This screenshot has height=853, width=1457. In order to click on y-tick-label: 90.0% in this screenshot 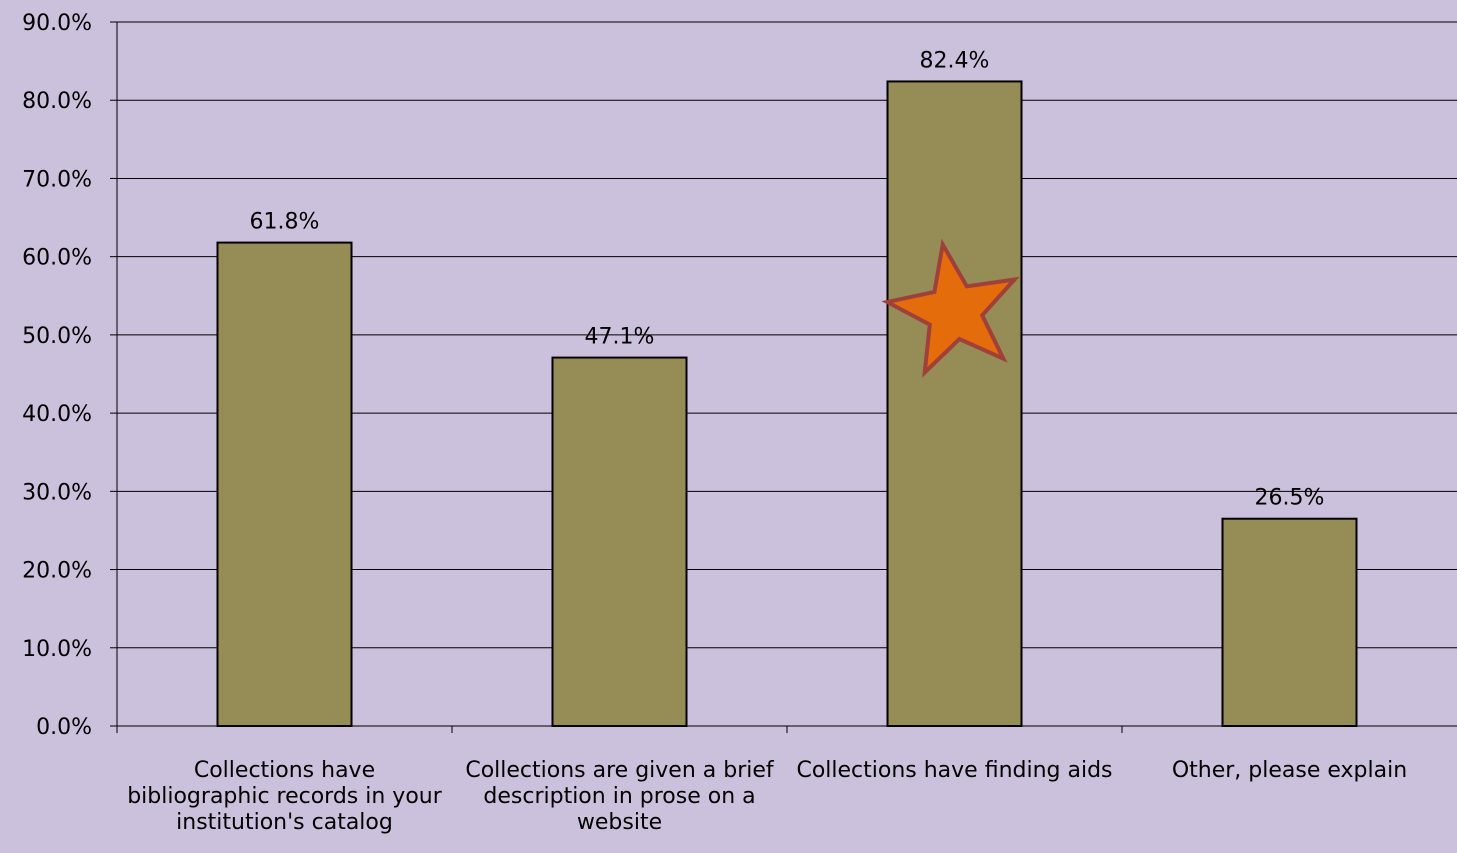, I will do `click(57, 23)`.